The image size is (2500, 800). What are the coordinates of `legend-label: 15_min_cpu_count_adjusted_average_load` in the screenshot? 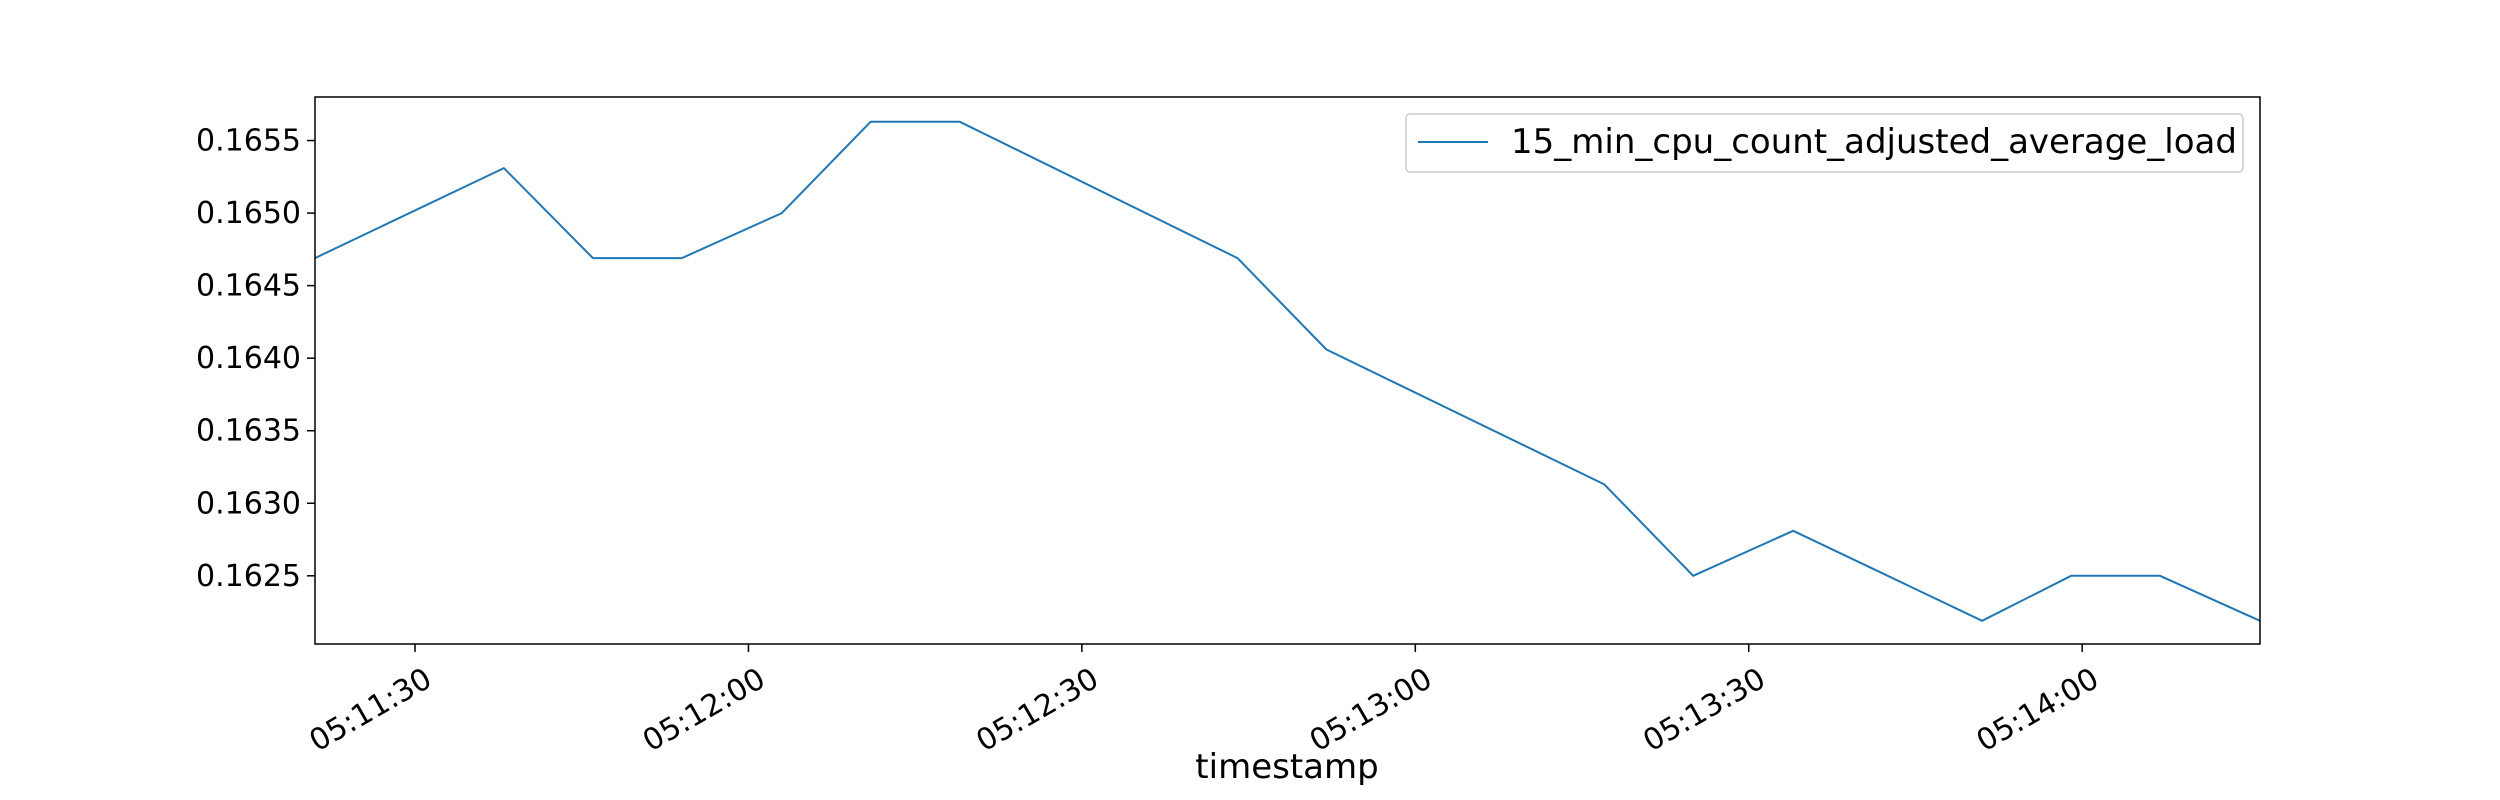 It's located at (1874, 142).